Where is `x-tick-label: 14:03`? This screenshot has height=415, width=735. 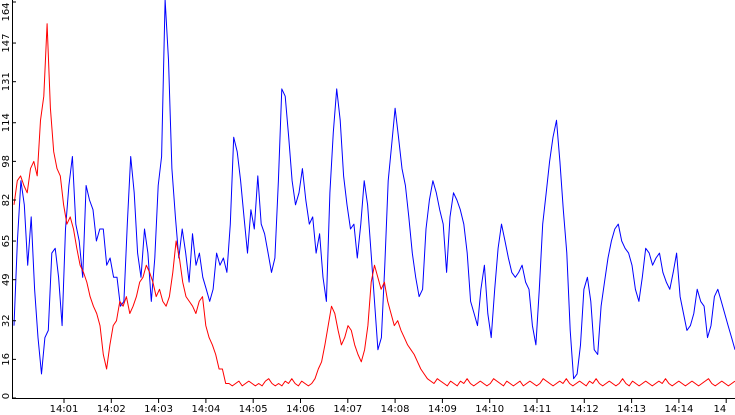 x-tick-label: 14:03 is located at coordinates (158, 409).